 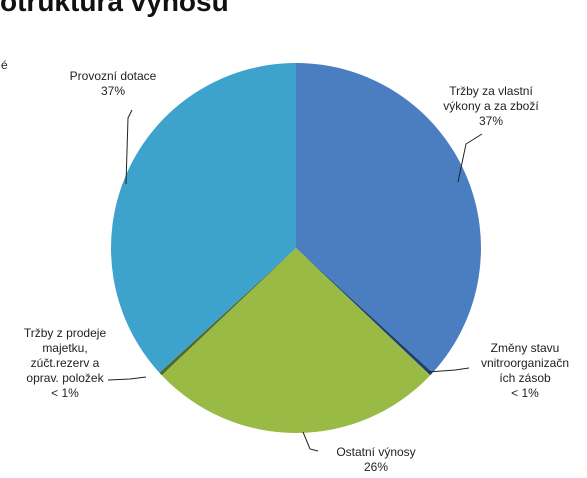 I want to click on slice-label-line: Ostatní výnosy, so click(x=375, y=452).